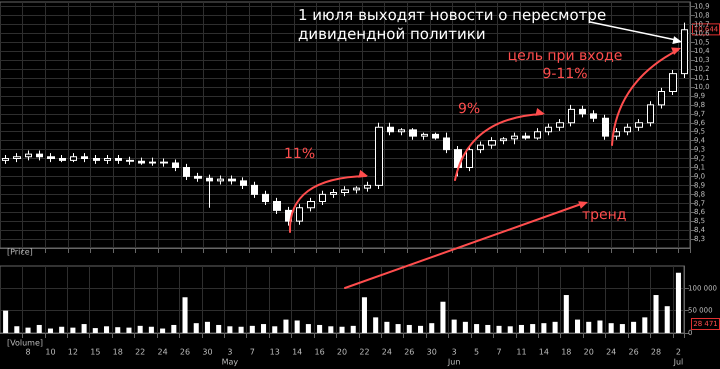 This screenshot has height=369, width=720. I want to click on text: [Volume], so click(25, 343).